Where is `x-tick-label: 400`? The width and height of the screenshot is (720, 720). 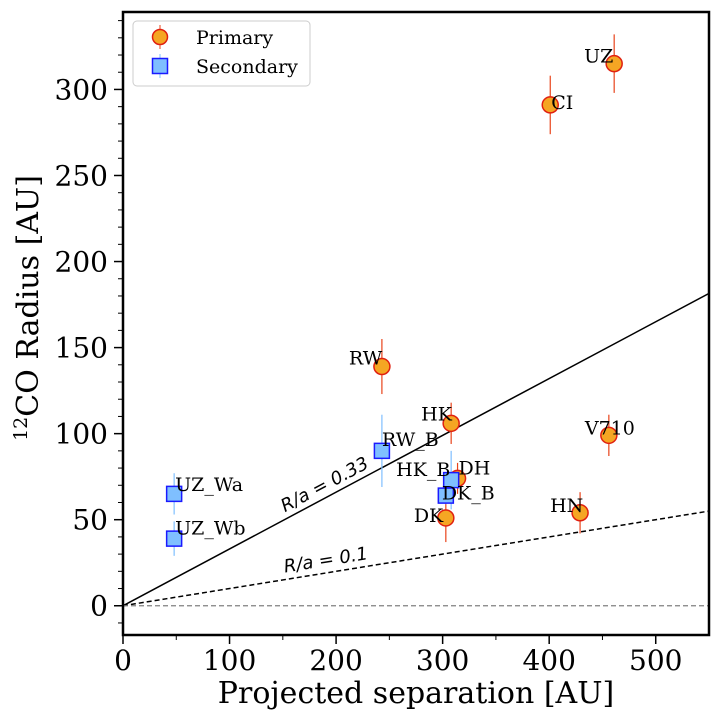 x-tick-label: 400 is located at coordinates (548, 660).